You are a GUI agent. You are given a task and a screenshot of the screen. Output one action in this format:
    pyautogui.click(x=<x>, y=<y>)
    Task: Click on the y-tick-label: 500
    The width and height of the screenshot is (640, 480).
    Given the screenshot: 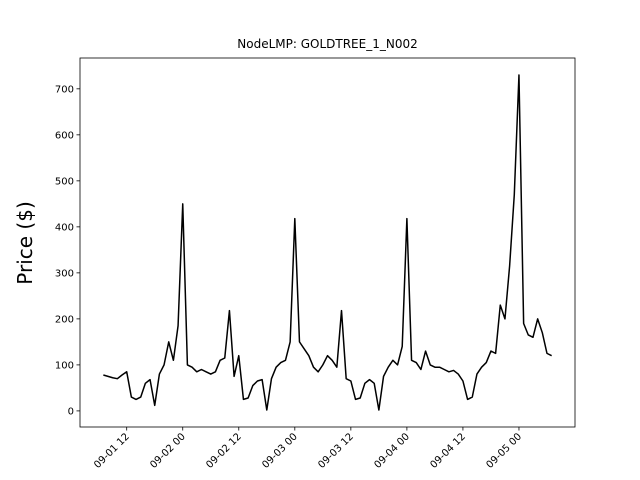 What is the action you would take?
    pyautogui.click(x=64, y=181)
    